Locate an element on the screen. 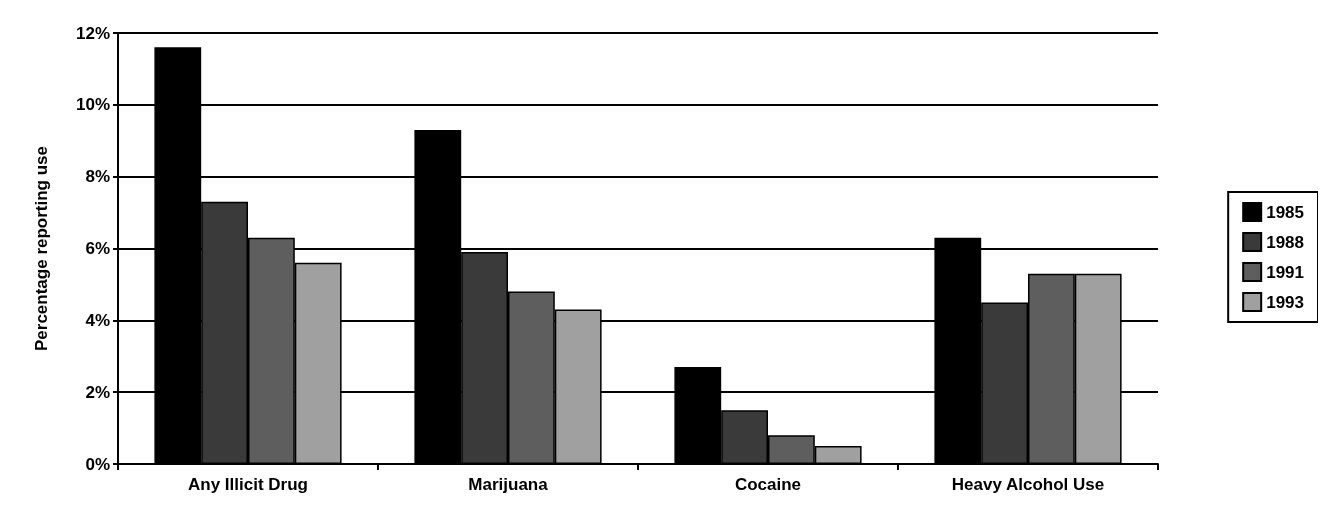 This screenshot has width=1331, height=514. y-tick-label: 4% is located at coordinates (97, 320).